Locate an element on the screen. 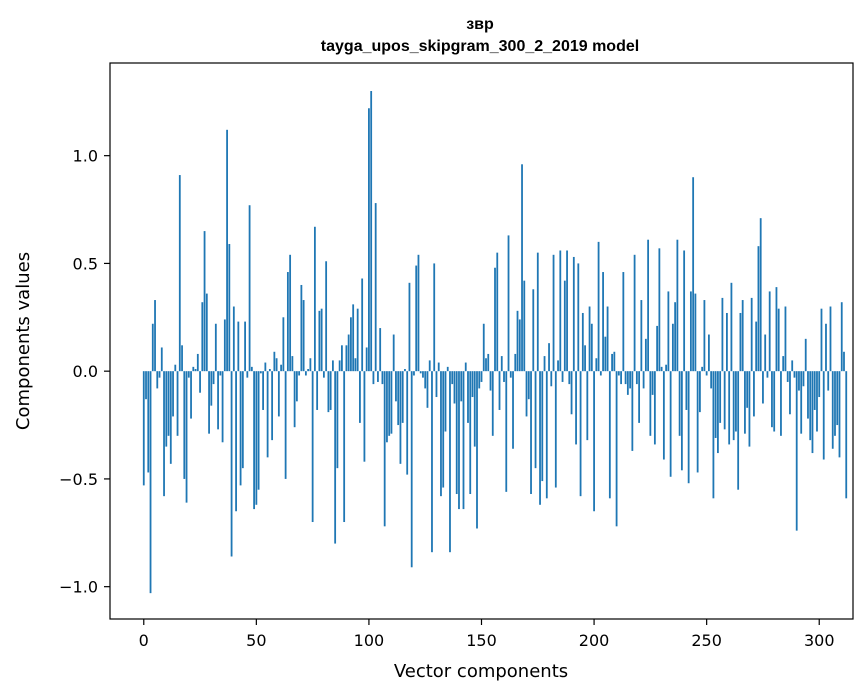  x-tick-label: 300 is located at coordinates (819, 640).